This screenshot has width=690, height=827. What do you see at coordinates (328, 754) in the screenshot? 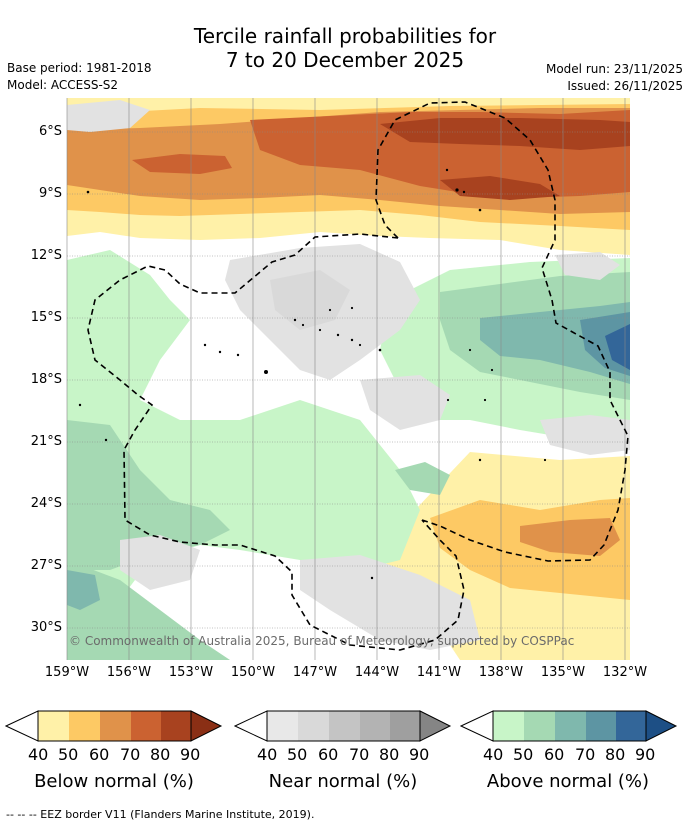
I see `colorbar-near-tick-60: 60` at bounding box center [328, 754].